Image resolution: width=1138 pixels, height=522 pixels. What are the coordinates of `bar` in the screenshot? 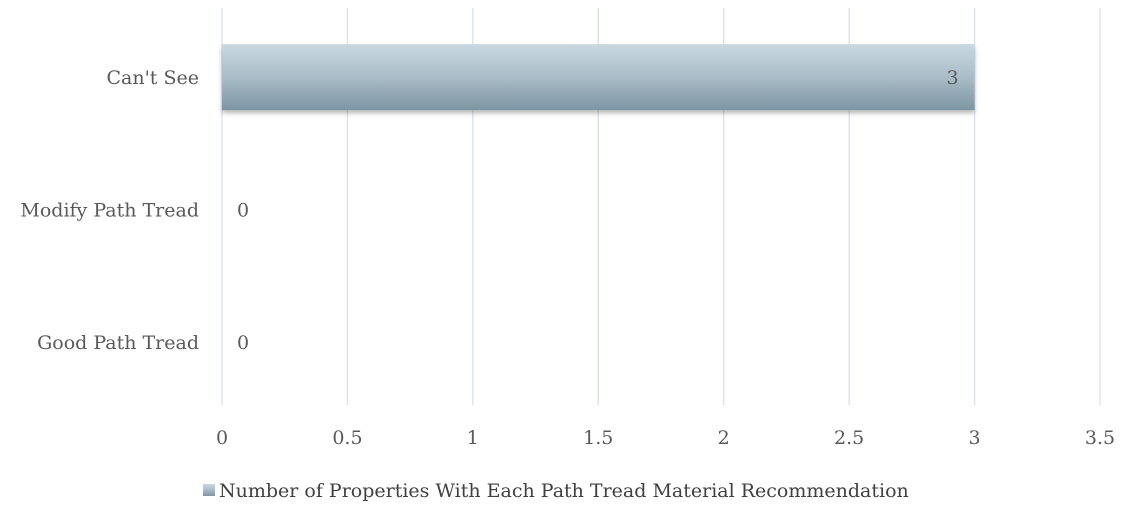 It's located at (598, 77).